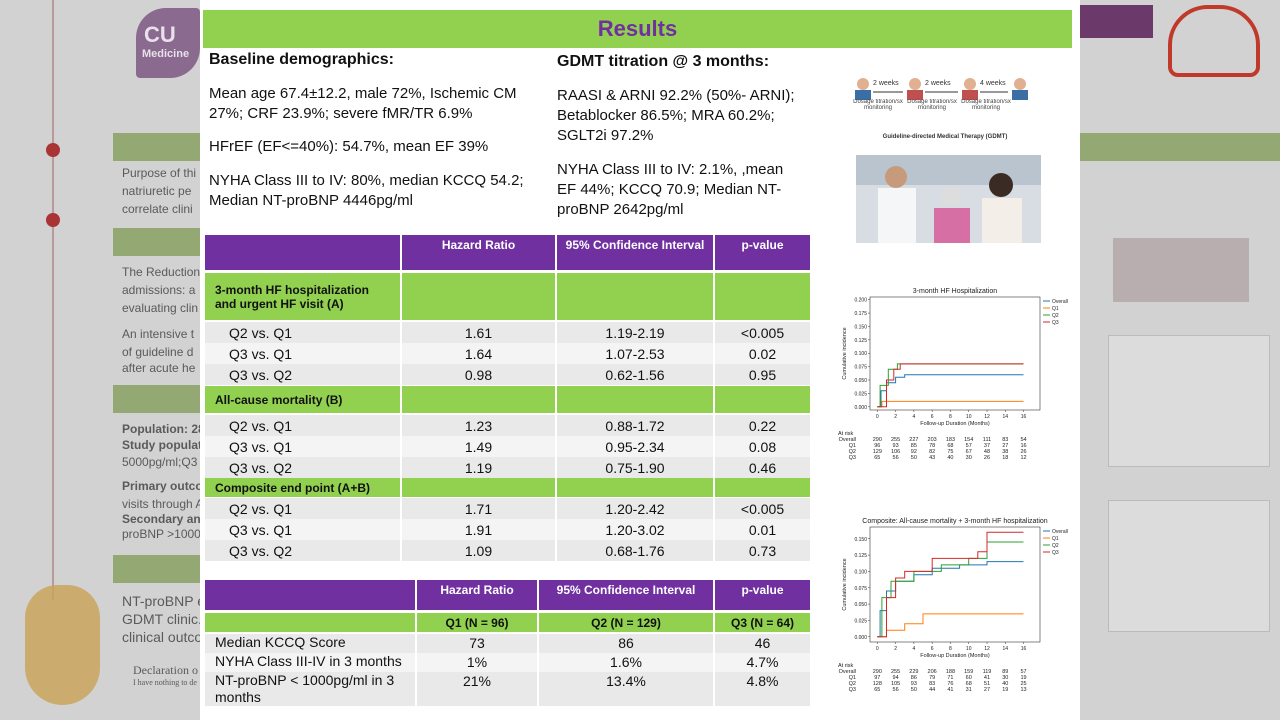 This screenshot has height=720, width=1280. I want to click on bg-logo: CU Medicine, so click(168, 43).